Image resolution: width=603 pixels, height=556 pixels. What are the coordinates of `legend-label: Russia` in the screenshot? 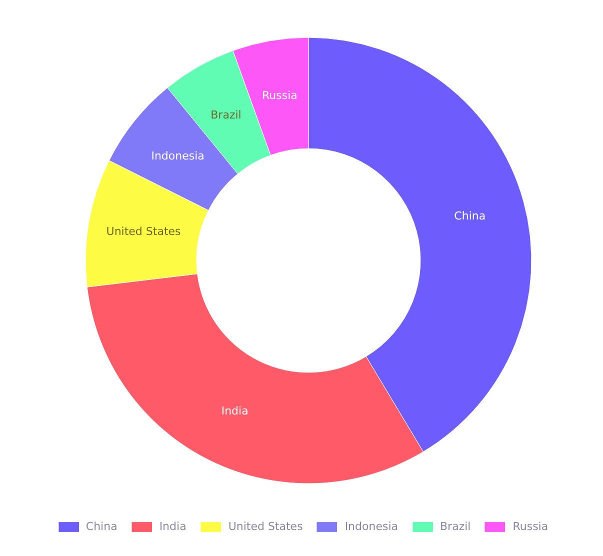 It's located at (530, 526).